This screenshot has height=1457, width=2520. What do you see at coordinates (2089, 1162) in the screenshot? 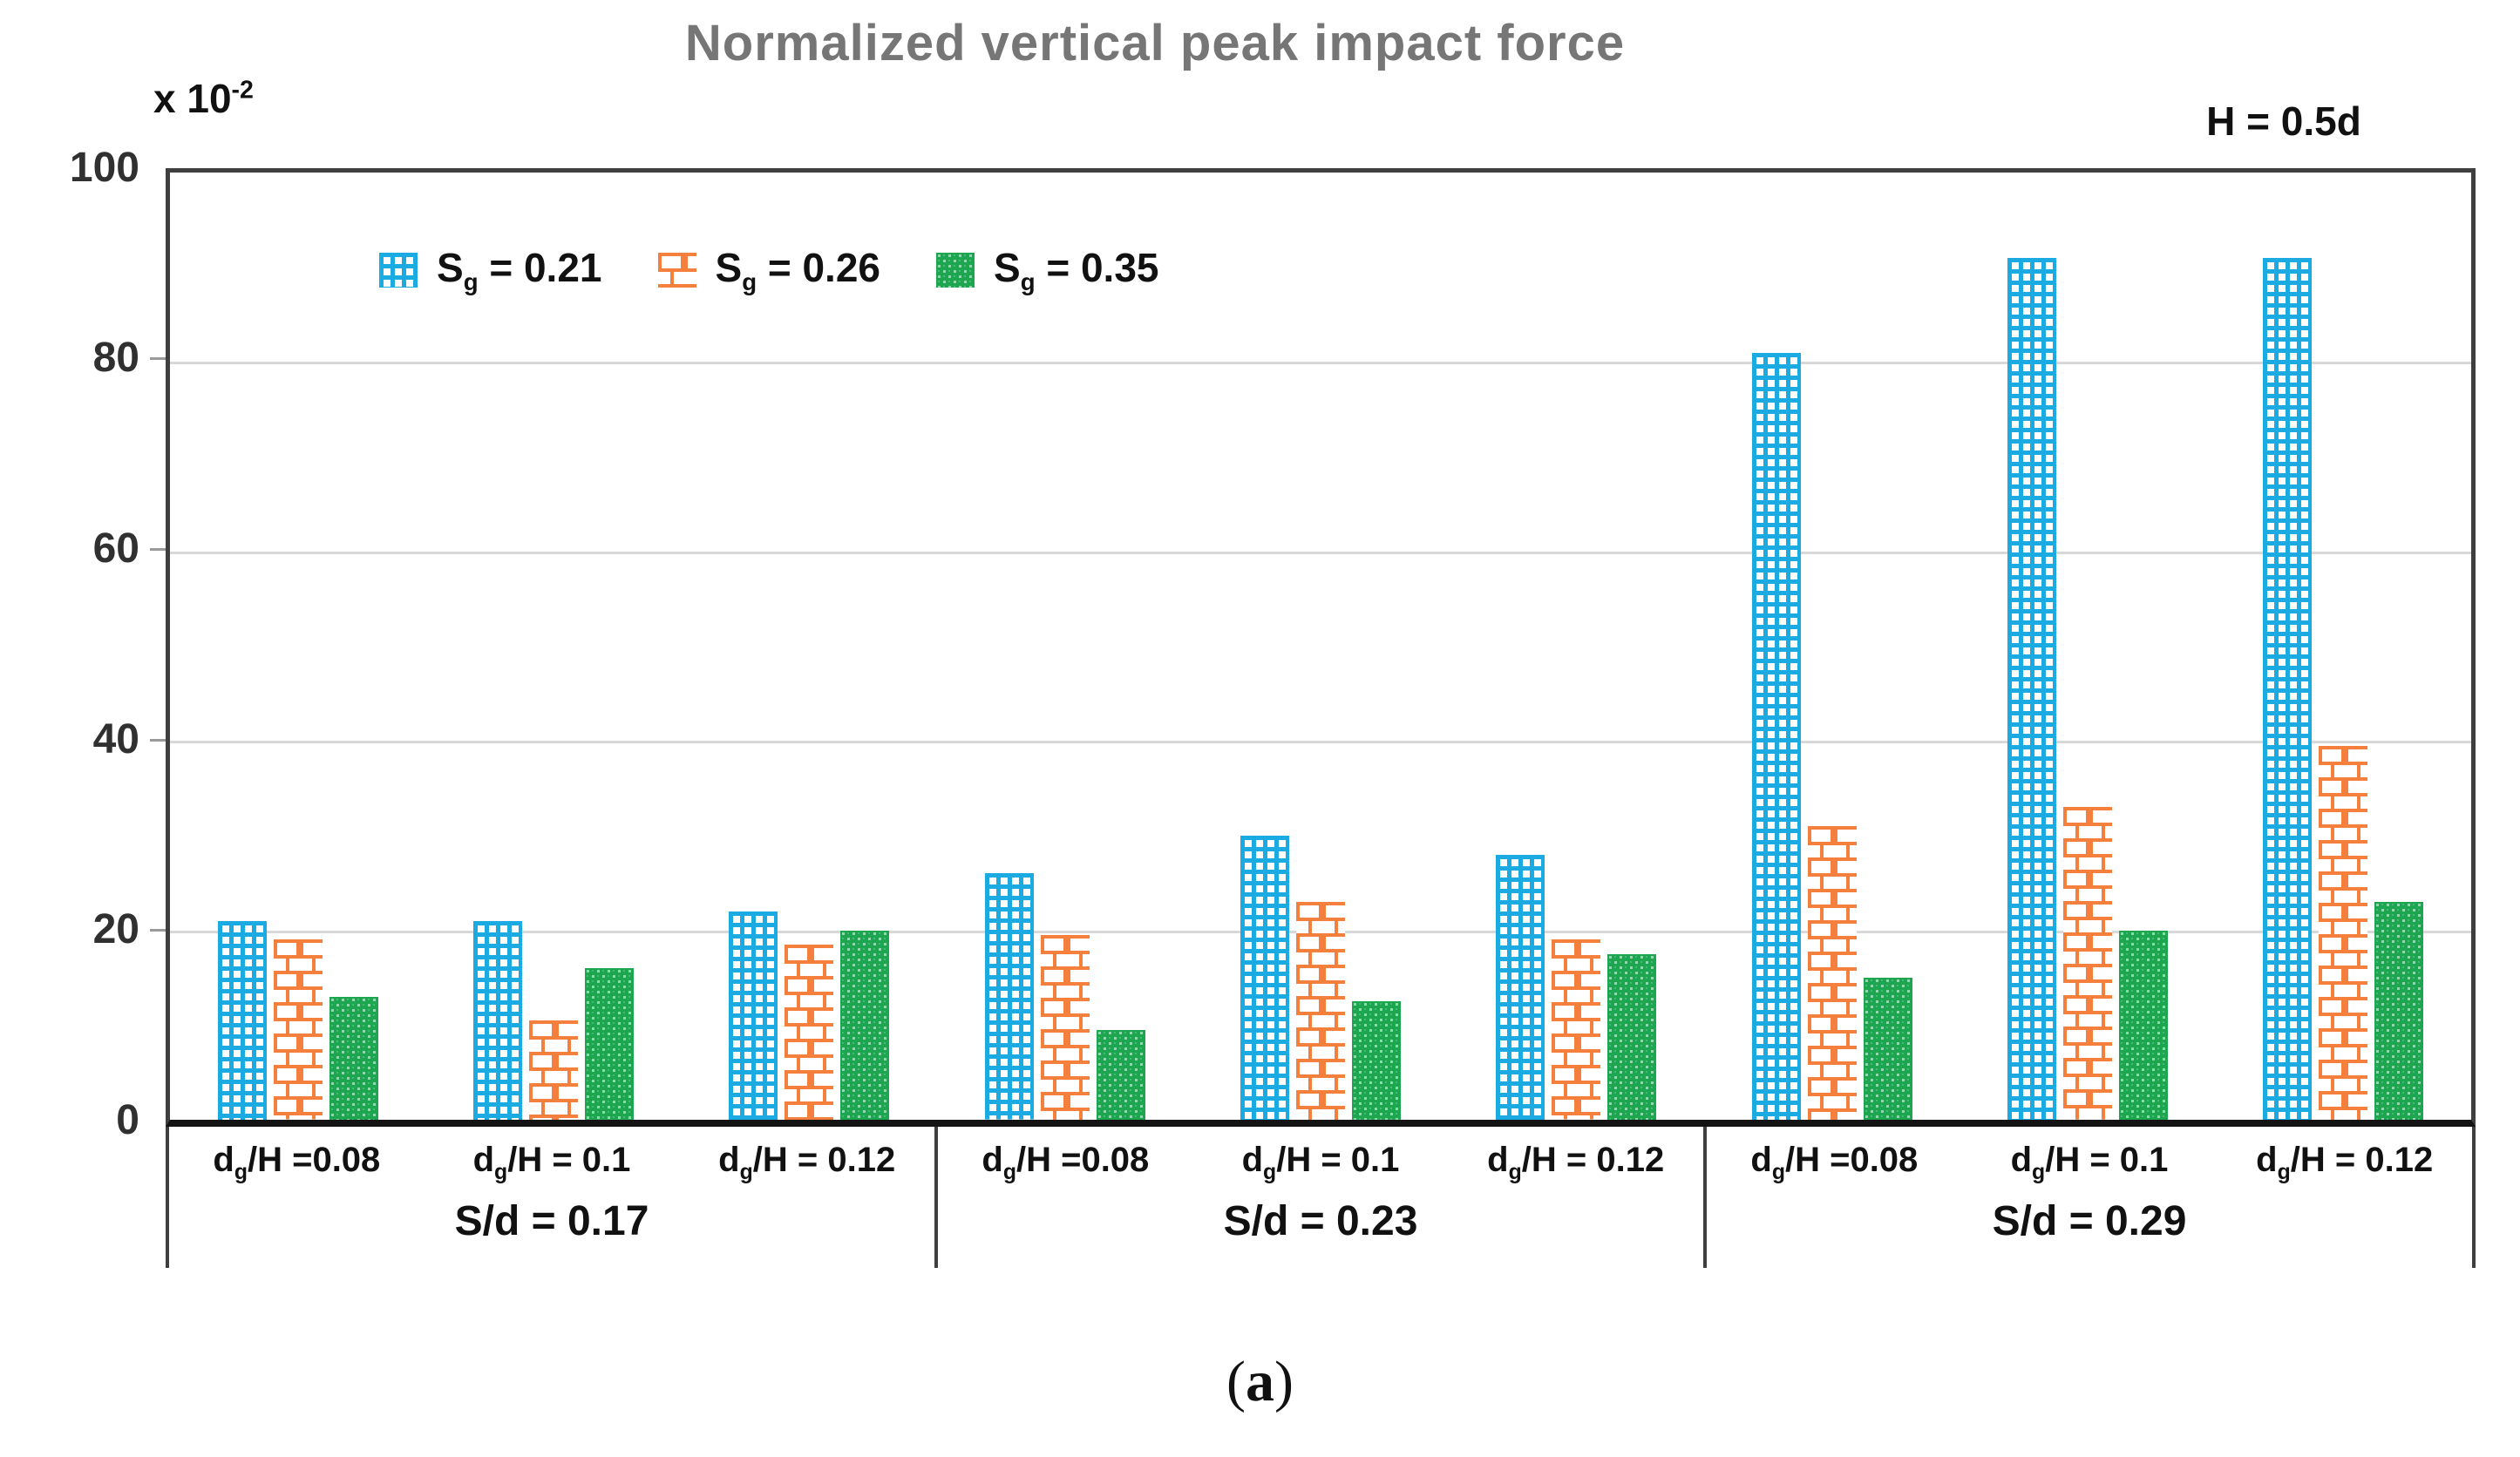
I see `cluster-label-2-1: dg/H = 0.1` at bounding box center [2089, 1162].